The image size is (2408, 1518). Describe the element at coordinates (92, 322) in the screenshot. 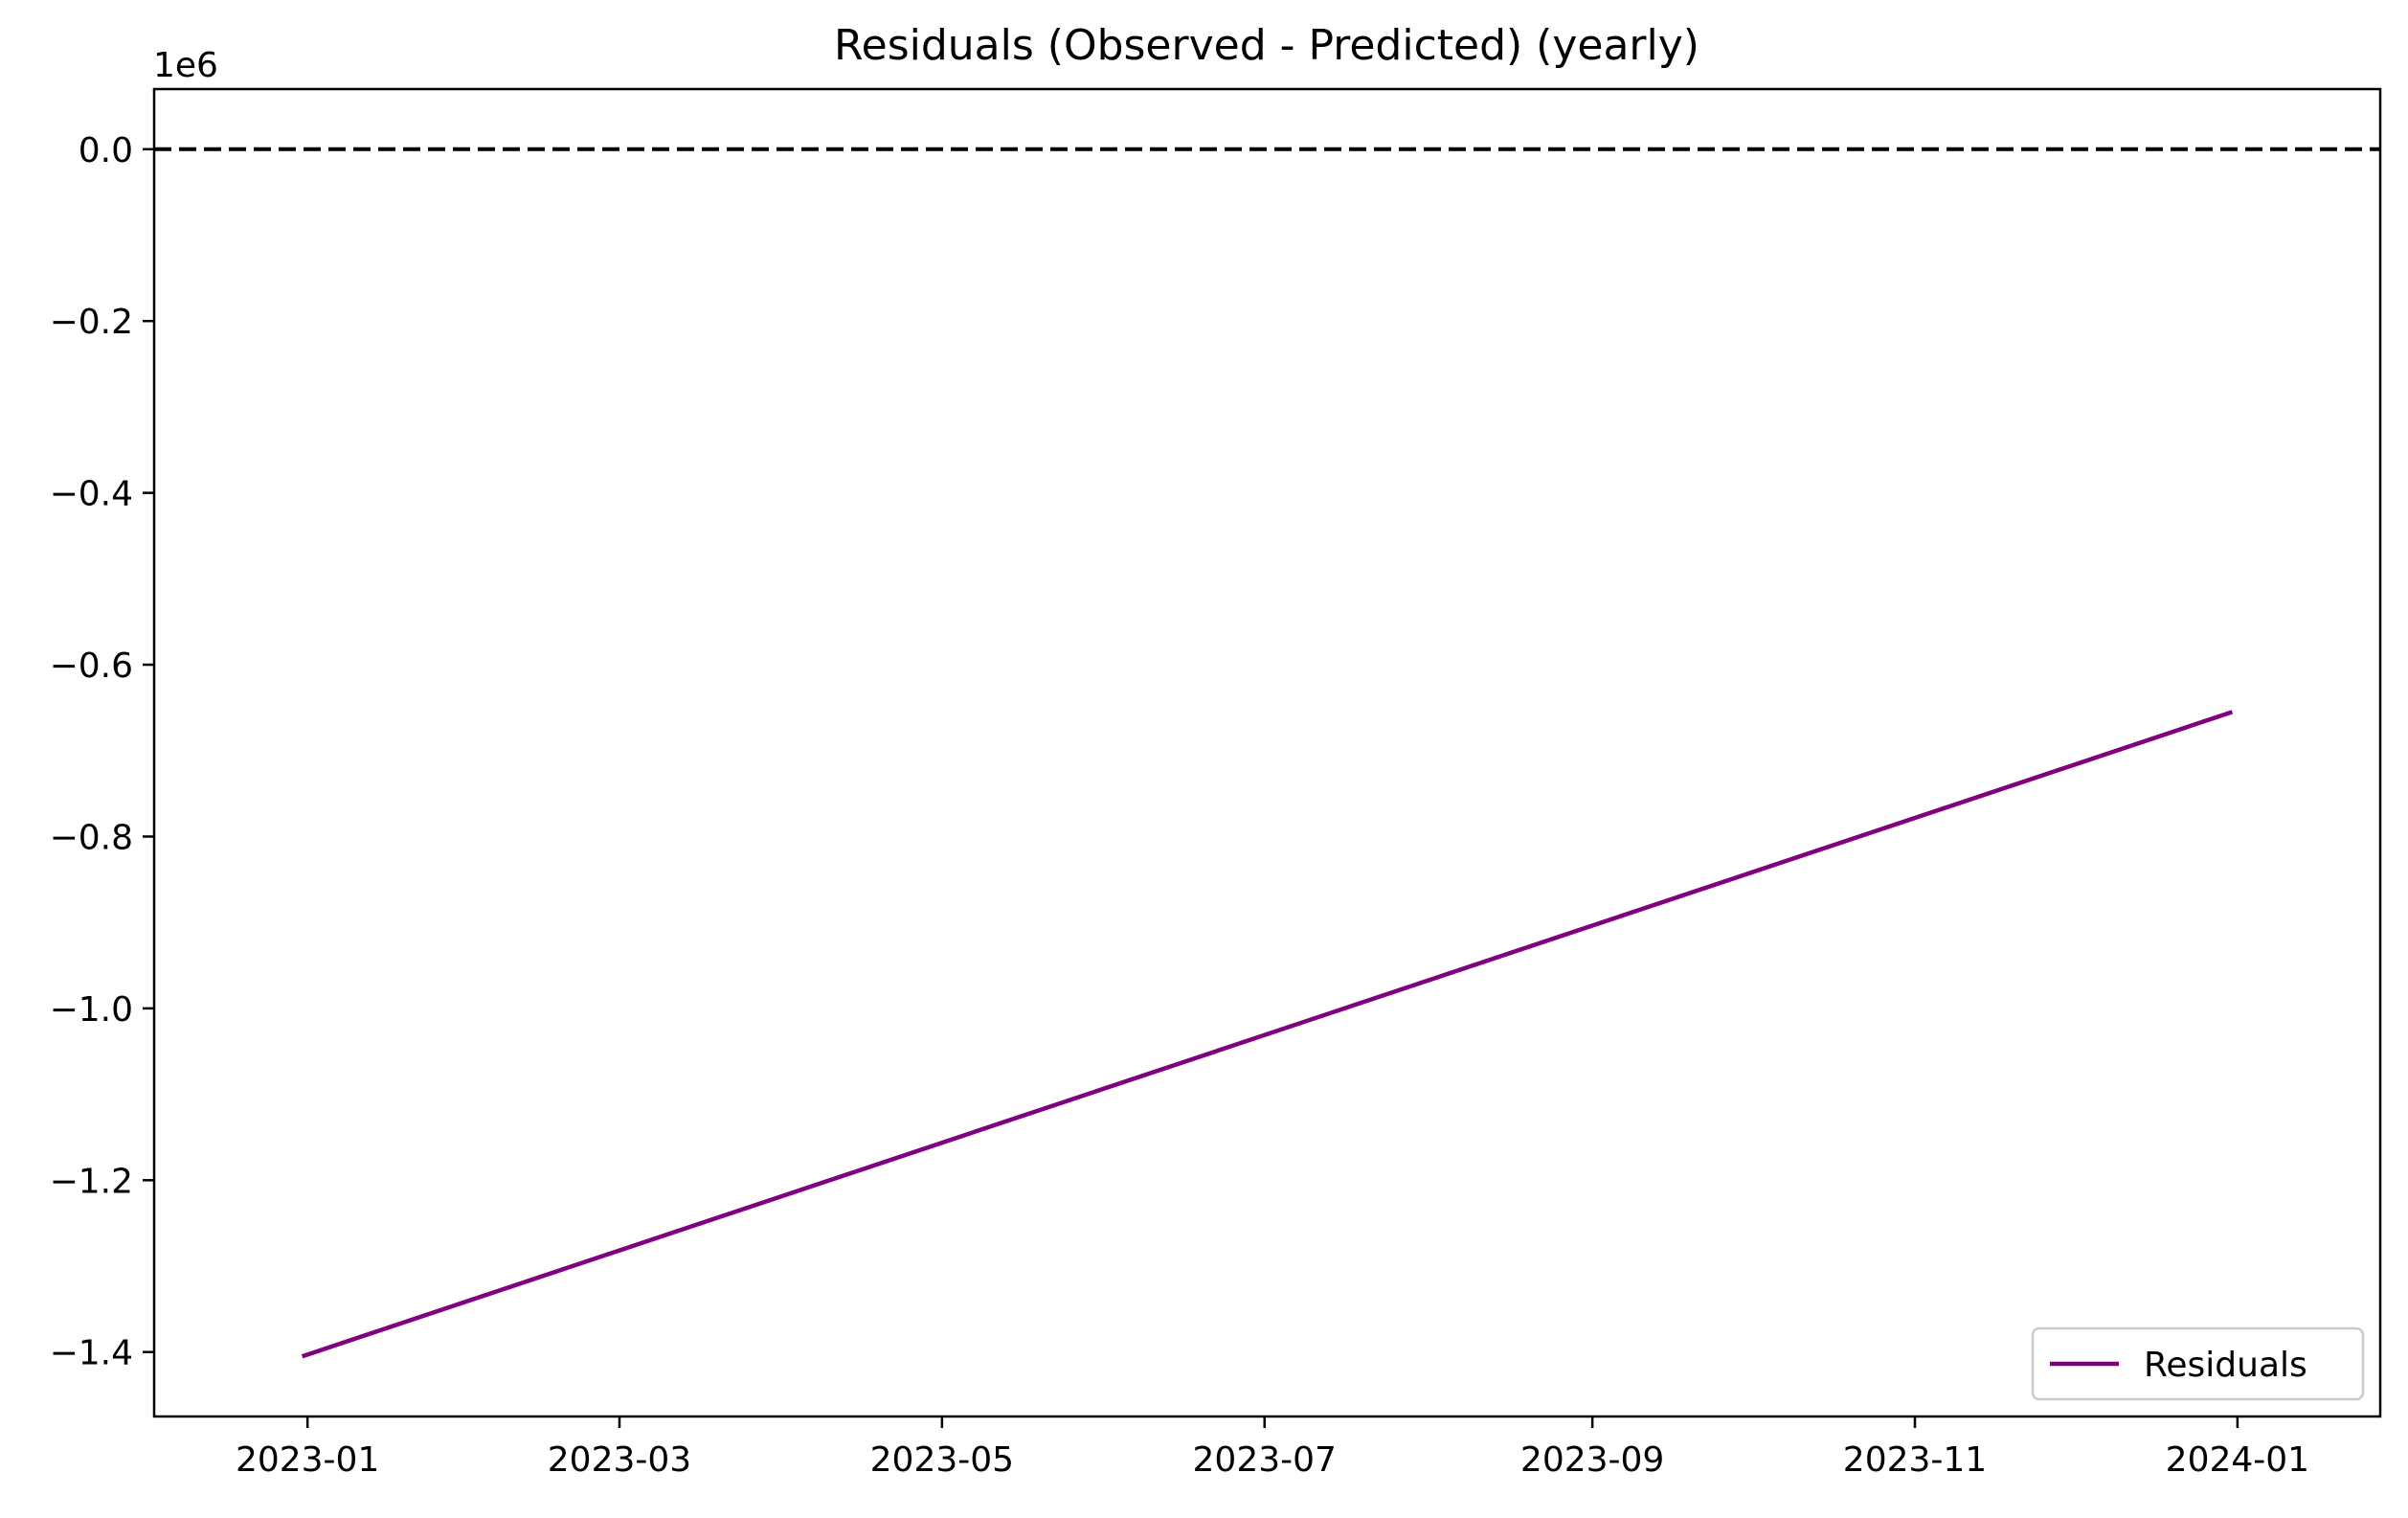

I see `y-tick-label: −0.2` at that location.